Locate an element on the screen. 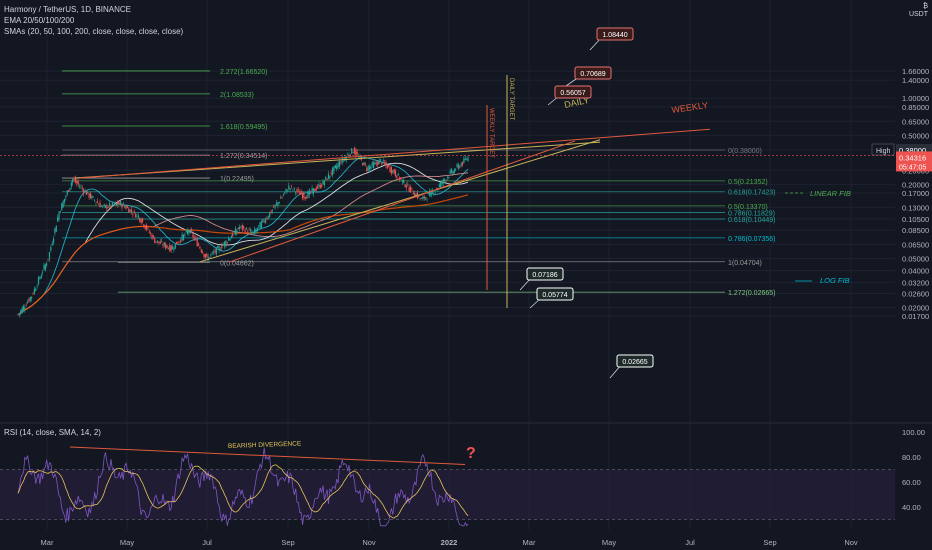  price-tick: 1.66000 is located at coordinates (915, 71).